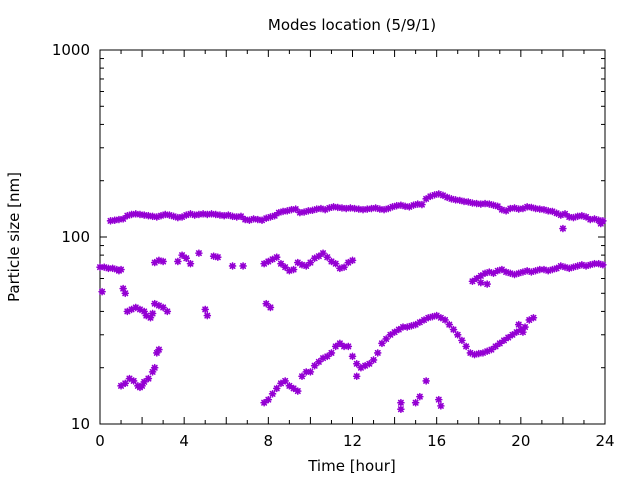 The width and height of the screenshot is (640, 480). Describe the element at coordinates (604, 441) in the screenshot. I see `x-tick-label: 24` at that location.